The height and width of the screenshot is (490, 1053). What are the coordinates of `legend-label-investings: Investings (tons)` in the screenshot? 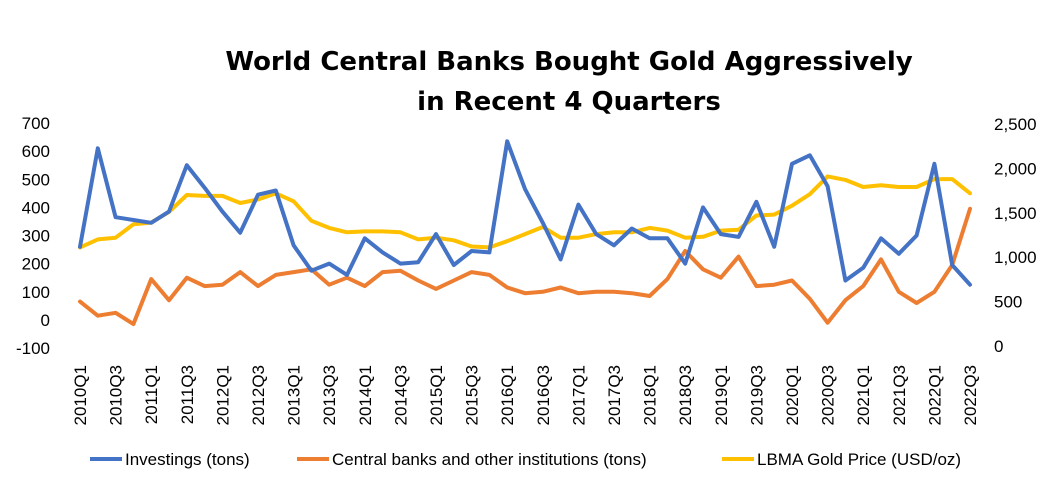 It's located at (187, 459).